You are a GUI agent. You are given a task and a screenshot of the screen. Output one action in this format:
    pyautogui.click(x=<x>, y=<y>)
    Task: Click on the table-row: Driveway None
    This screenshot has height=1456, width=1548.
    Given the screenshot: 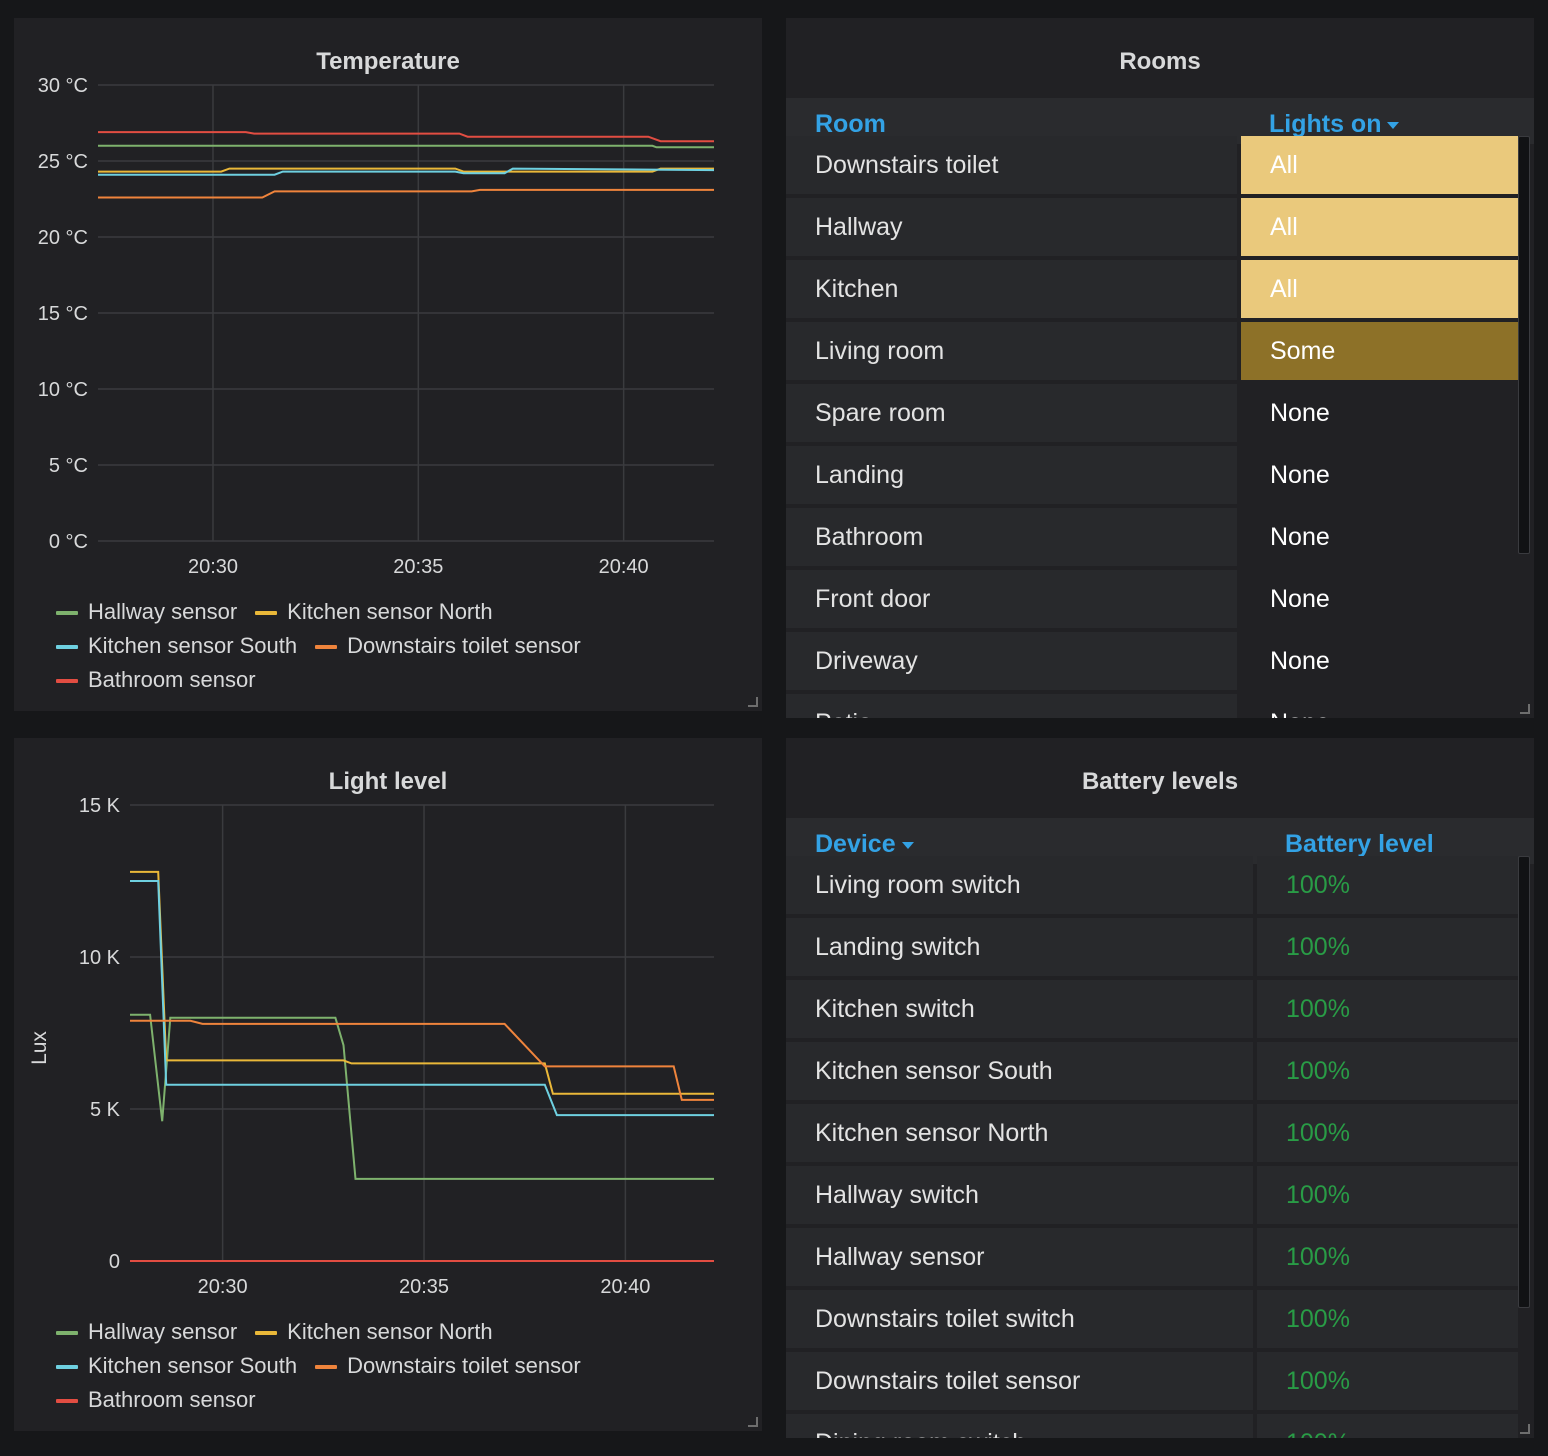 What is the action you would take?
    pyautogui.click(x=1152, y=661)
    